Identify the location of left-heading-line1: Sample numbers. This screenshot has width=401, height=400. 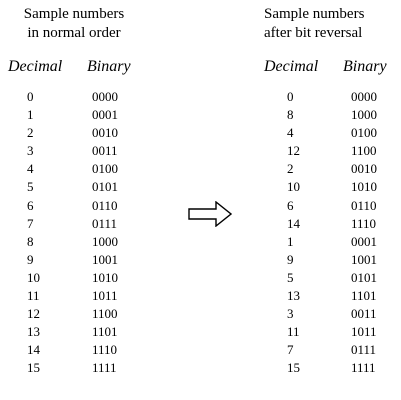
(74, 14).